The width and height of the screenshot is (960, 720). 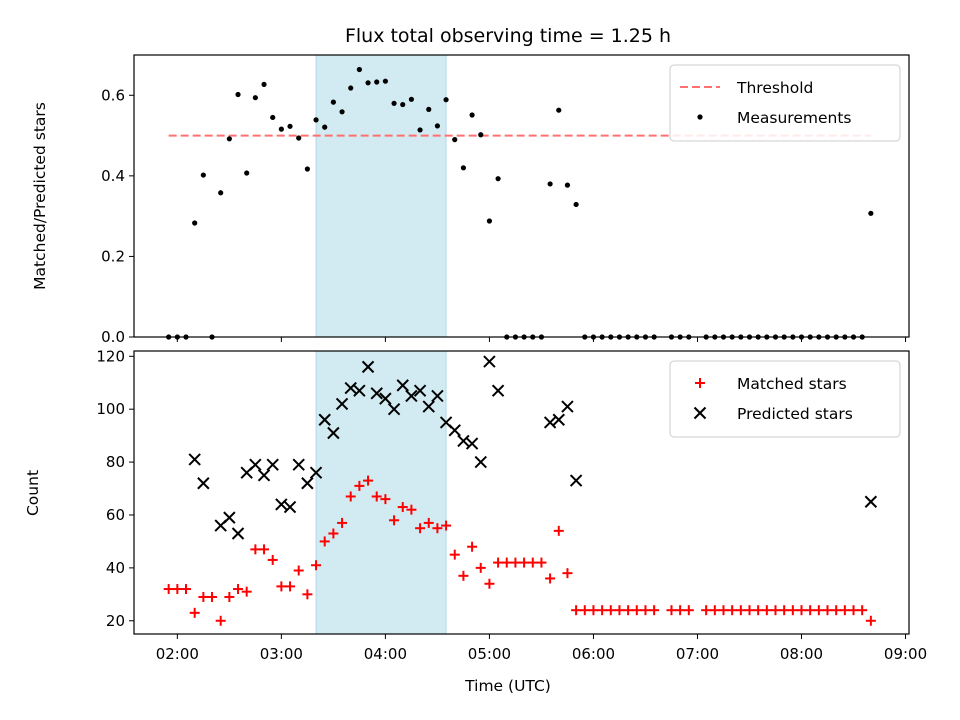 I want to click on bottom-legend-label: Predicted stars, so click(x=795, y=414).